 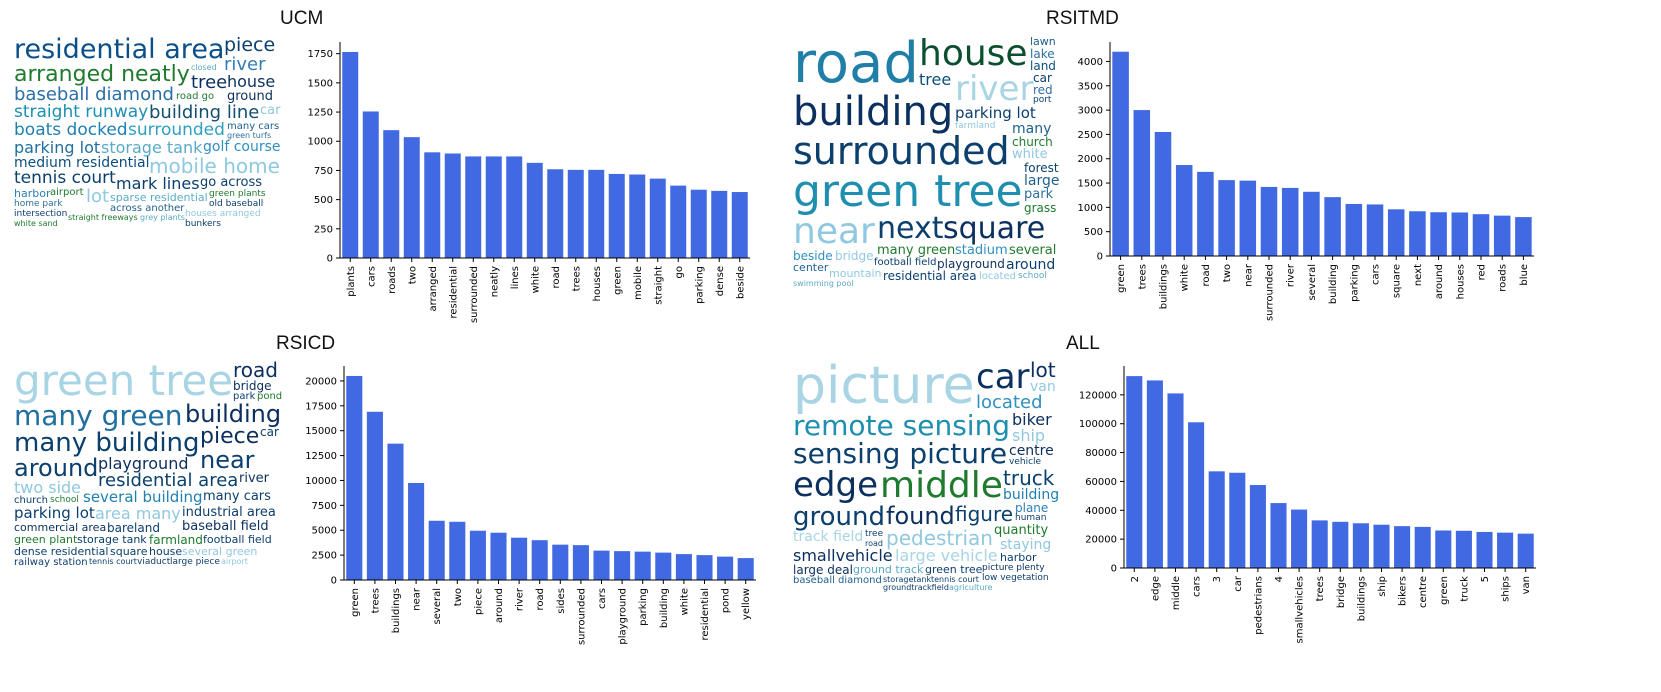 I want to click on x-tick-label: playground, so click(x=623, y=616).